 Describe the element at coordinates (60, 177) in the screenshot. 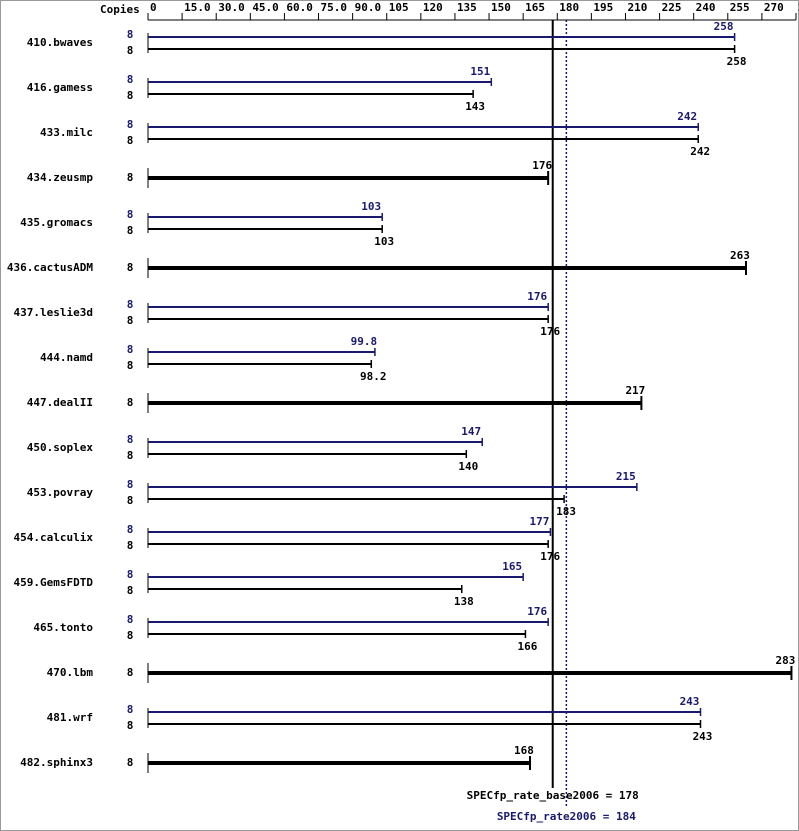

I see `benchmark-label: 434.zeusmp` at that location.